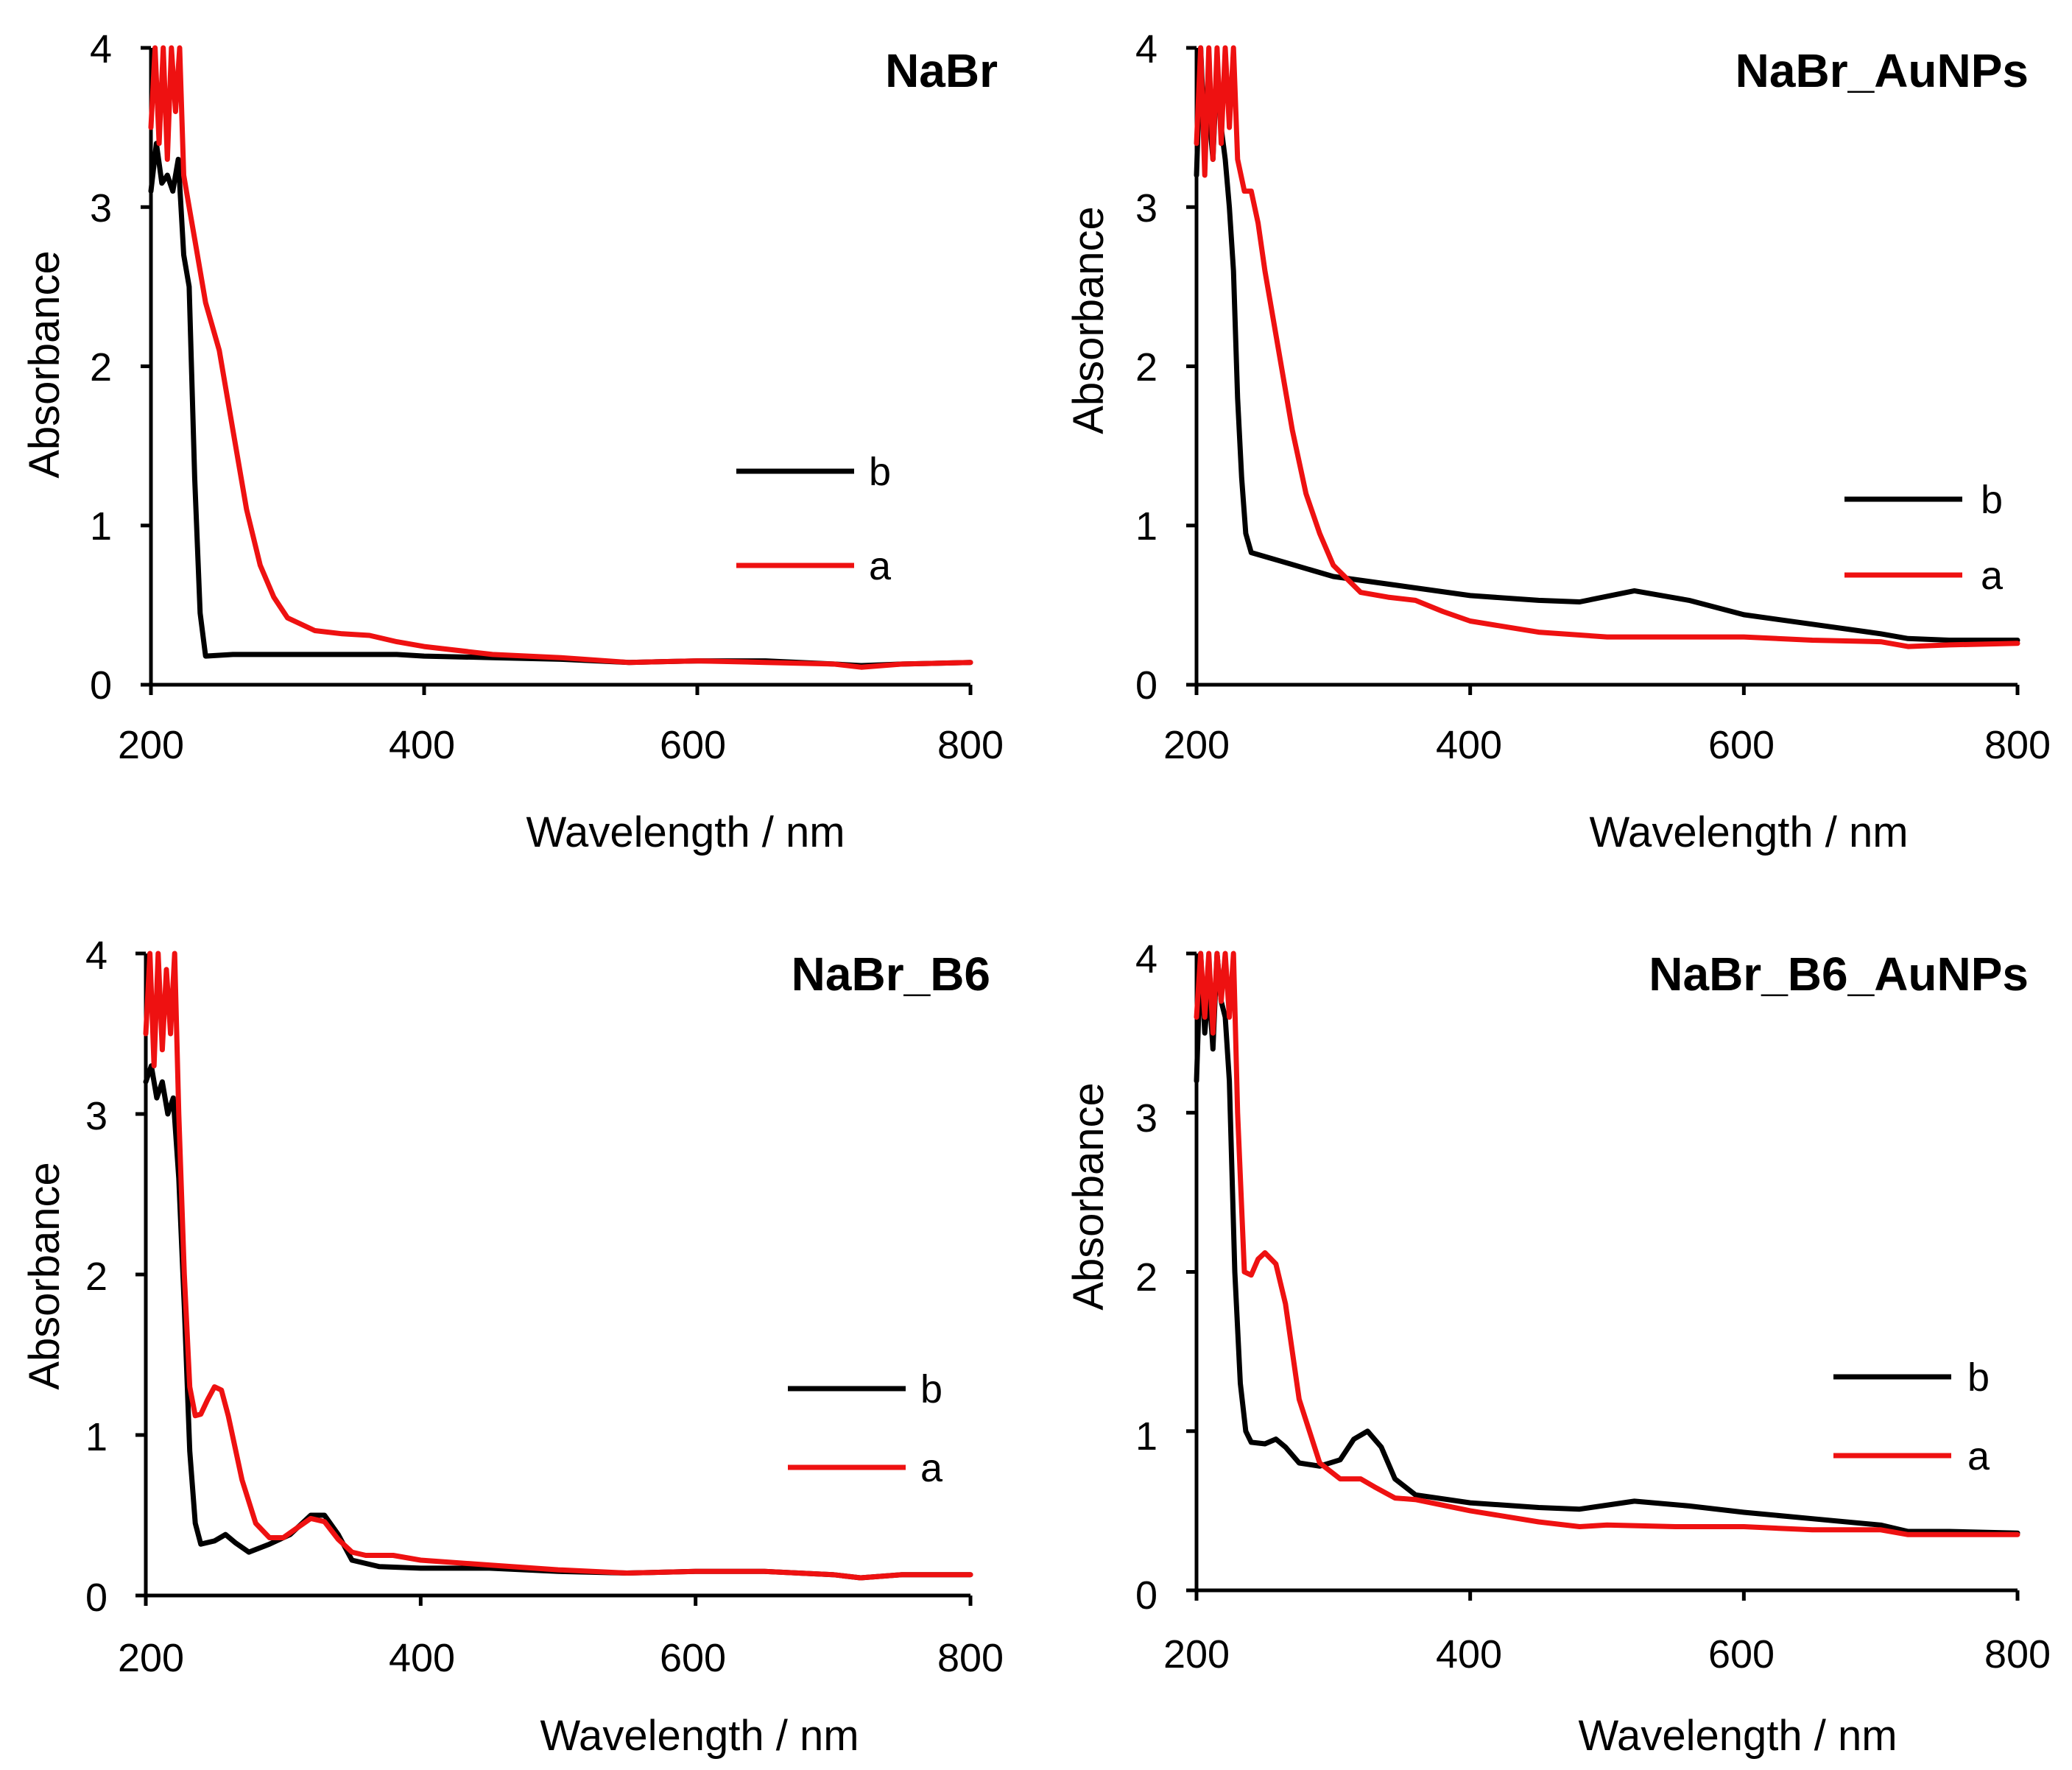 The image size is (2072, 1770). I want to click on panel-title: NaBr, so click(941, 71).